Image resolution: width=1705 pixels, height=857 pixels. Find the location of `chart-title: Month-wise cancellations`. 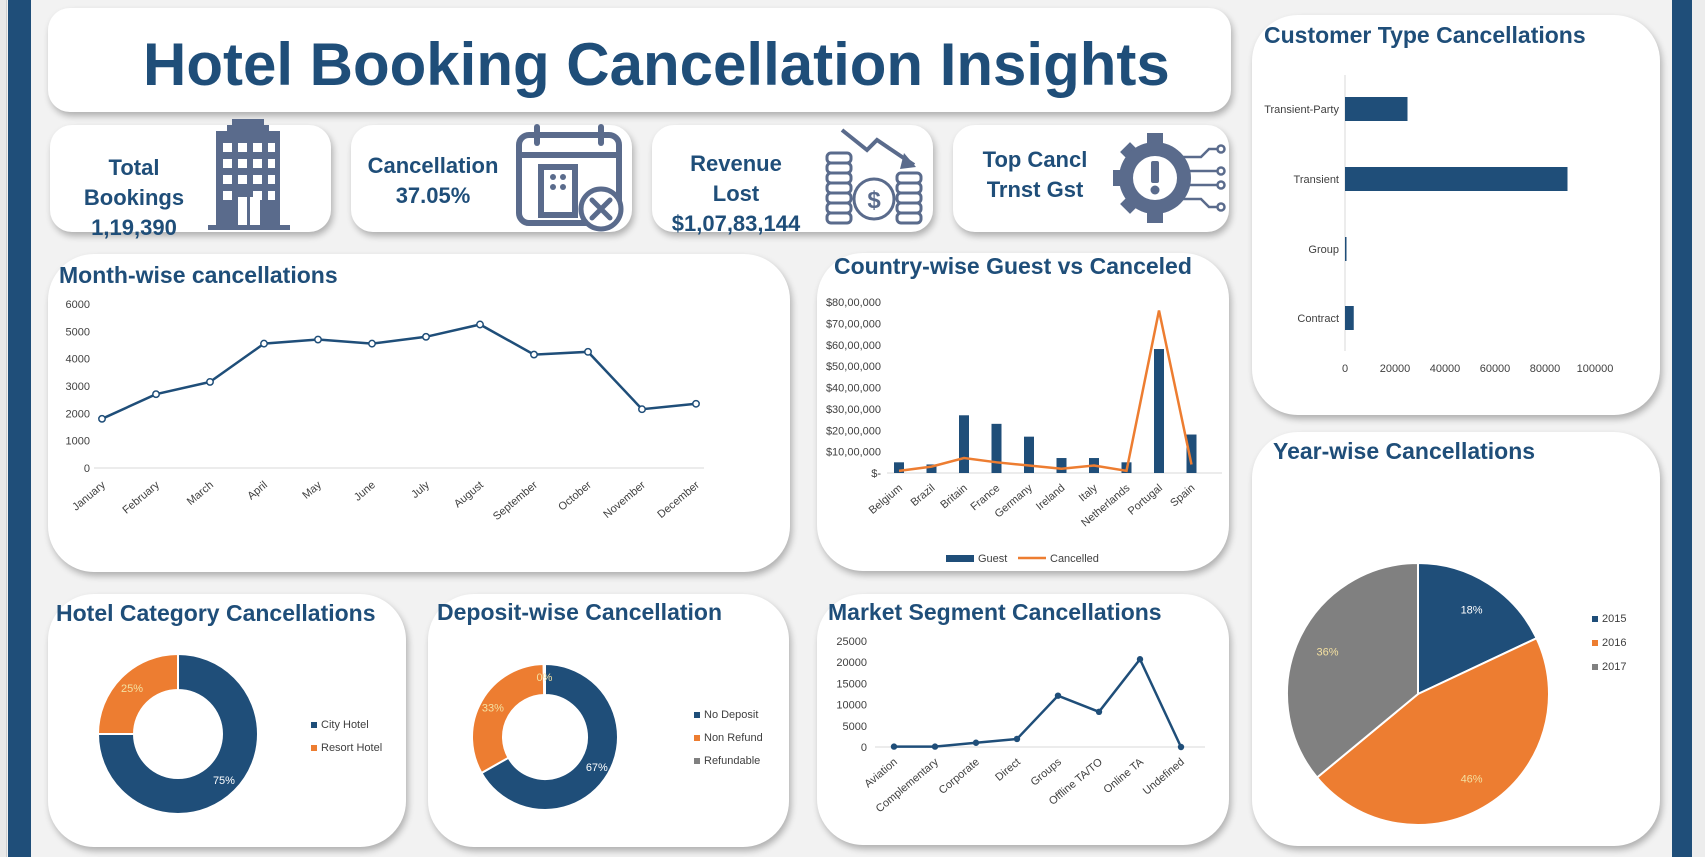

chart-title: Month-wise cancellations is located at coordinates (198, 275).